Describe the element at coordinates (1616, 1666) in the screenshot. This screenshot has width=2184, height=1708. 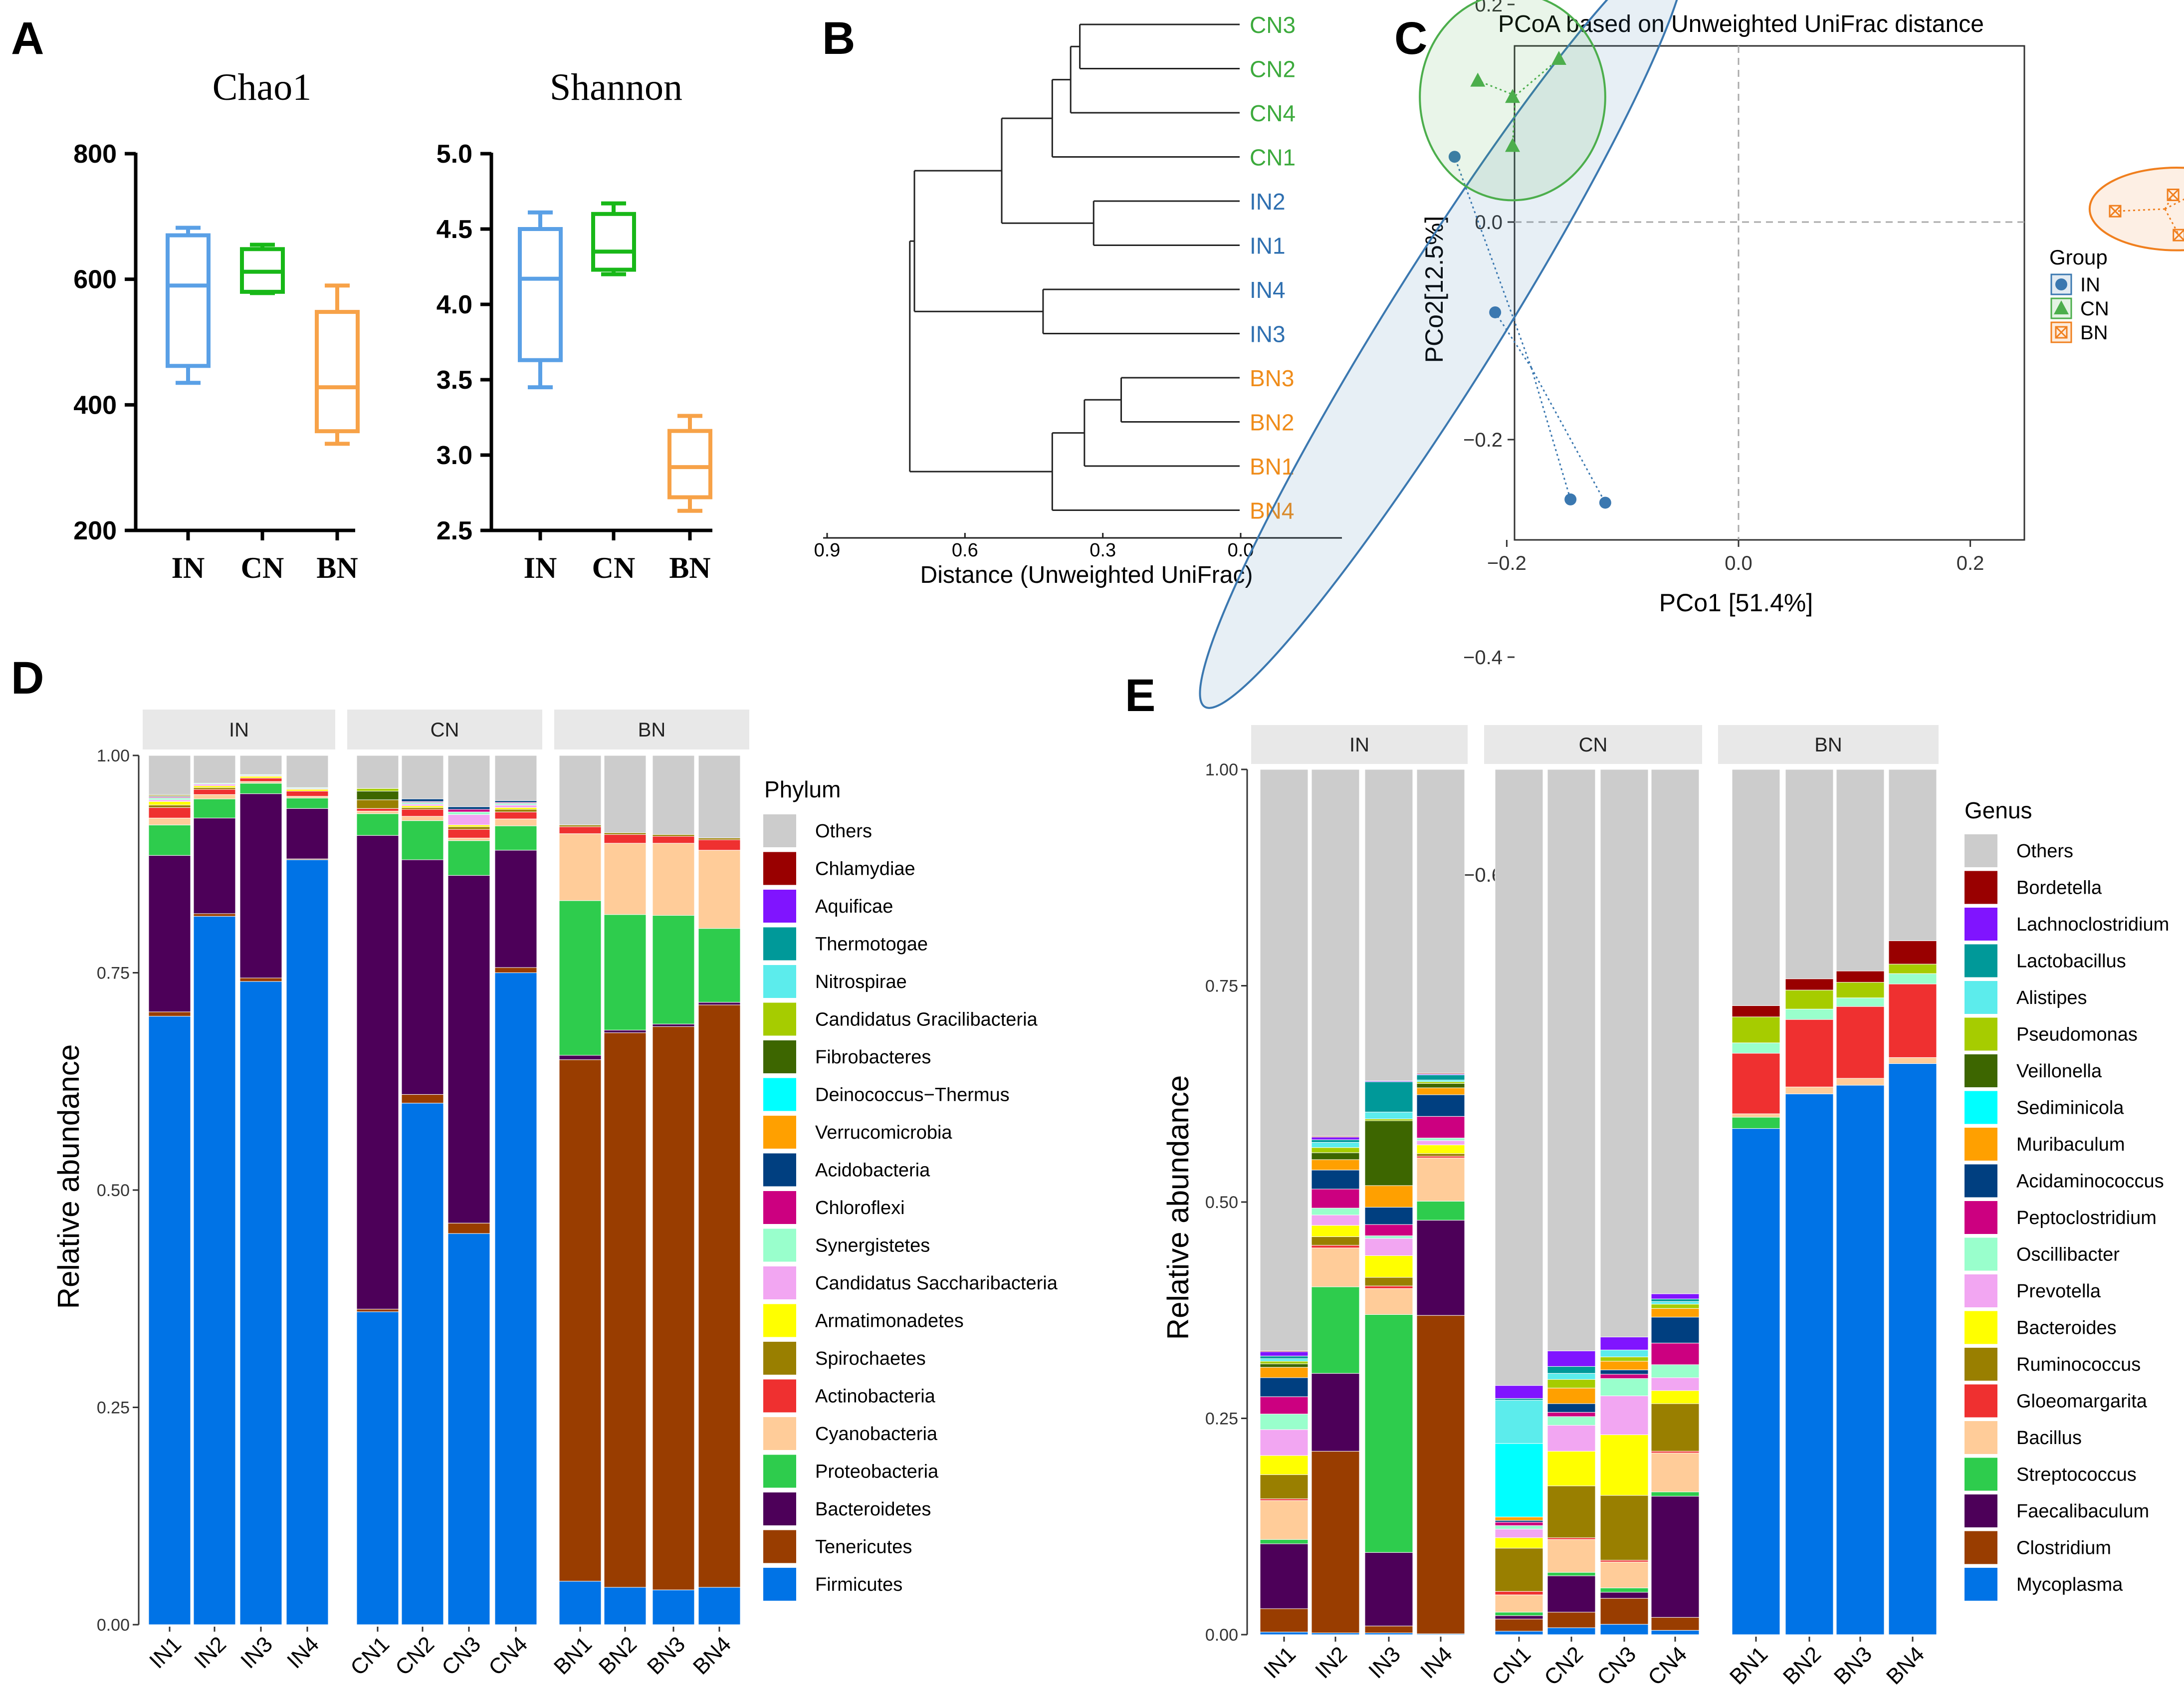
I see `x-tick-label: CN3` at that location.